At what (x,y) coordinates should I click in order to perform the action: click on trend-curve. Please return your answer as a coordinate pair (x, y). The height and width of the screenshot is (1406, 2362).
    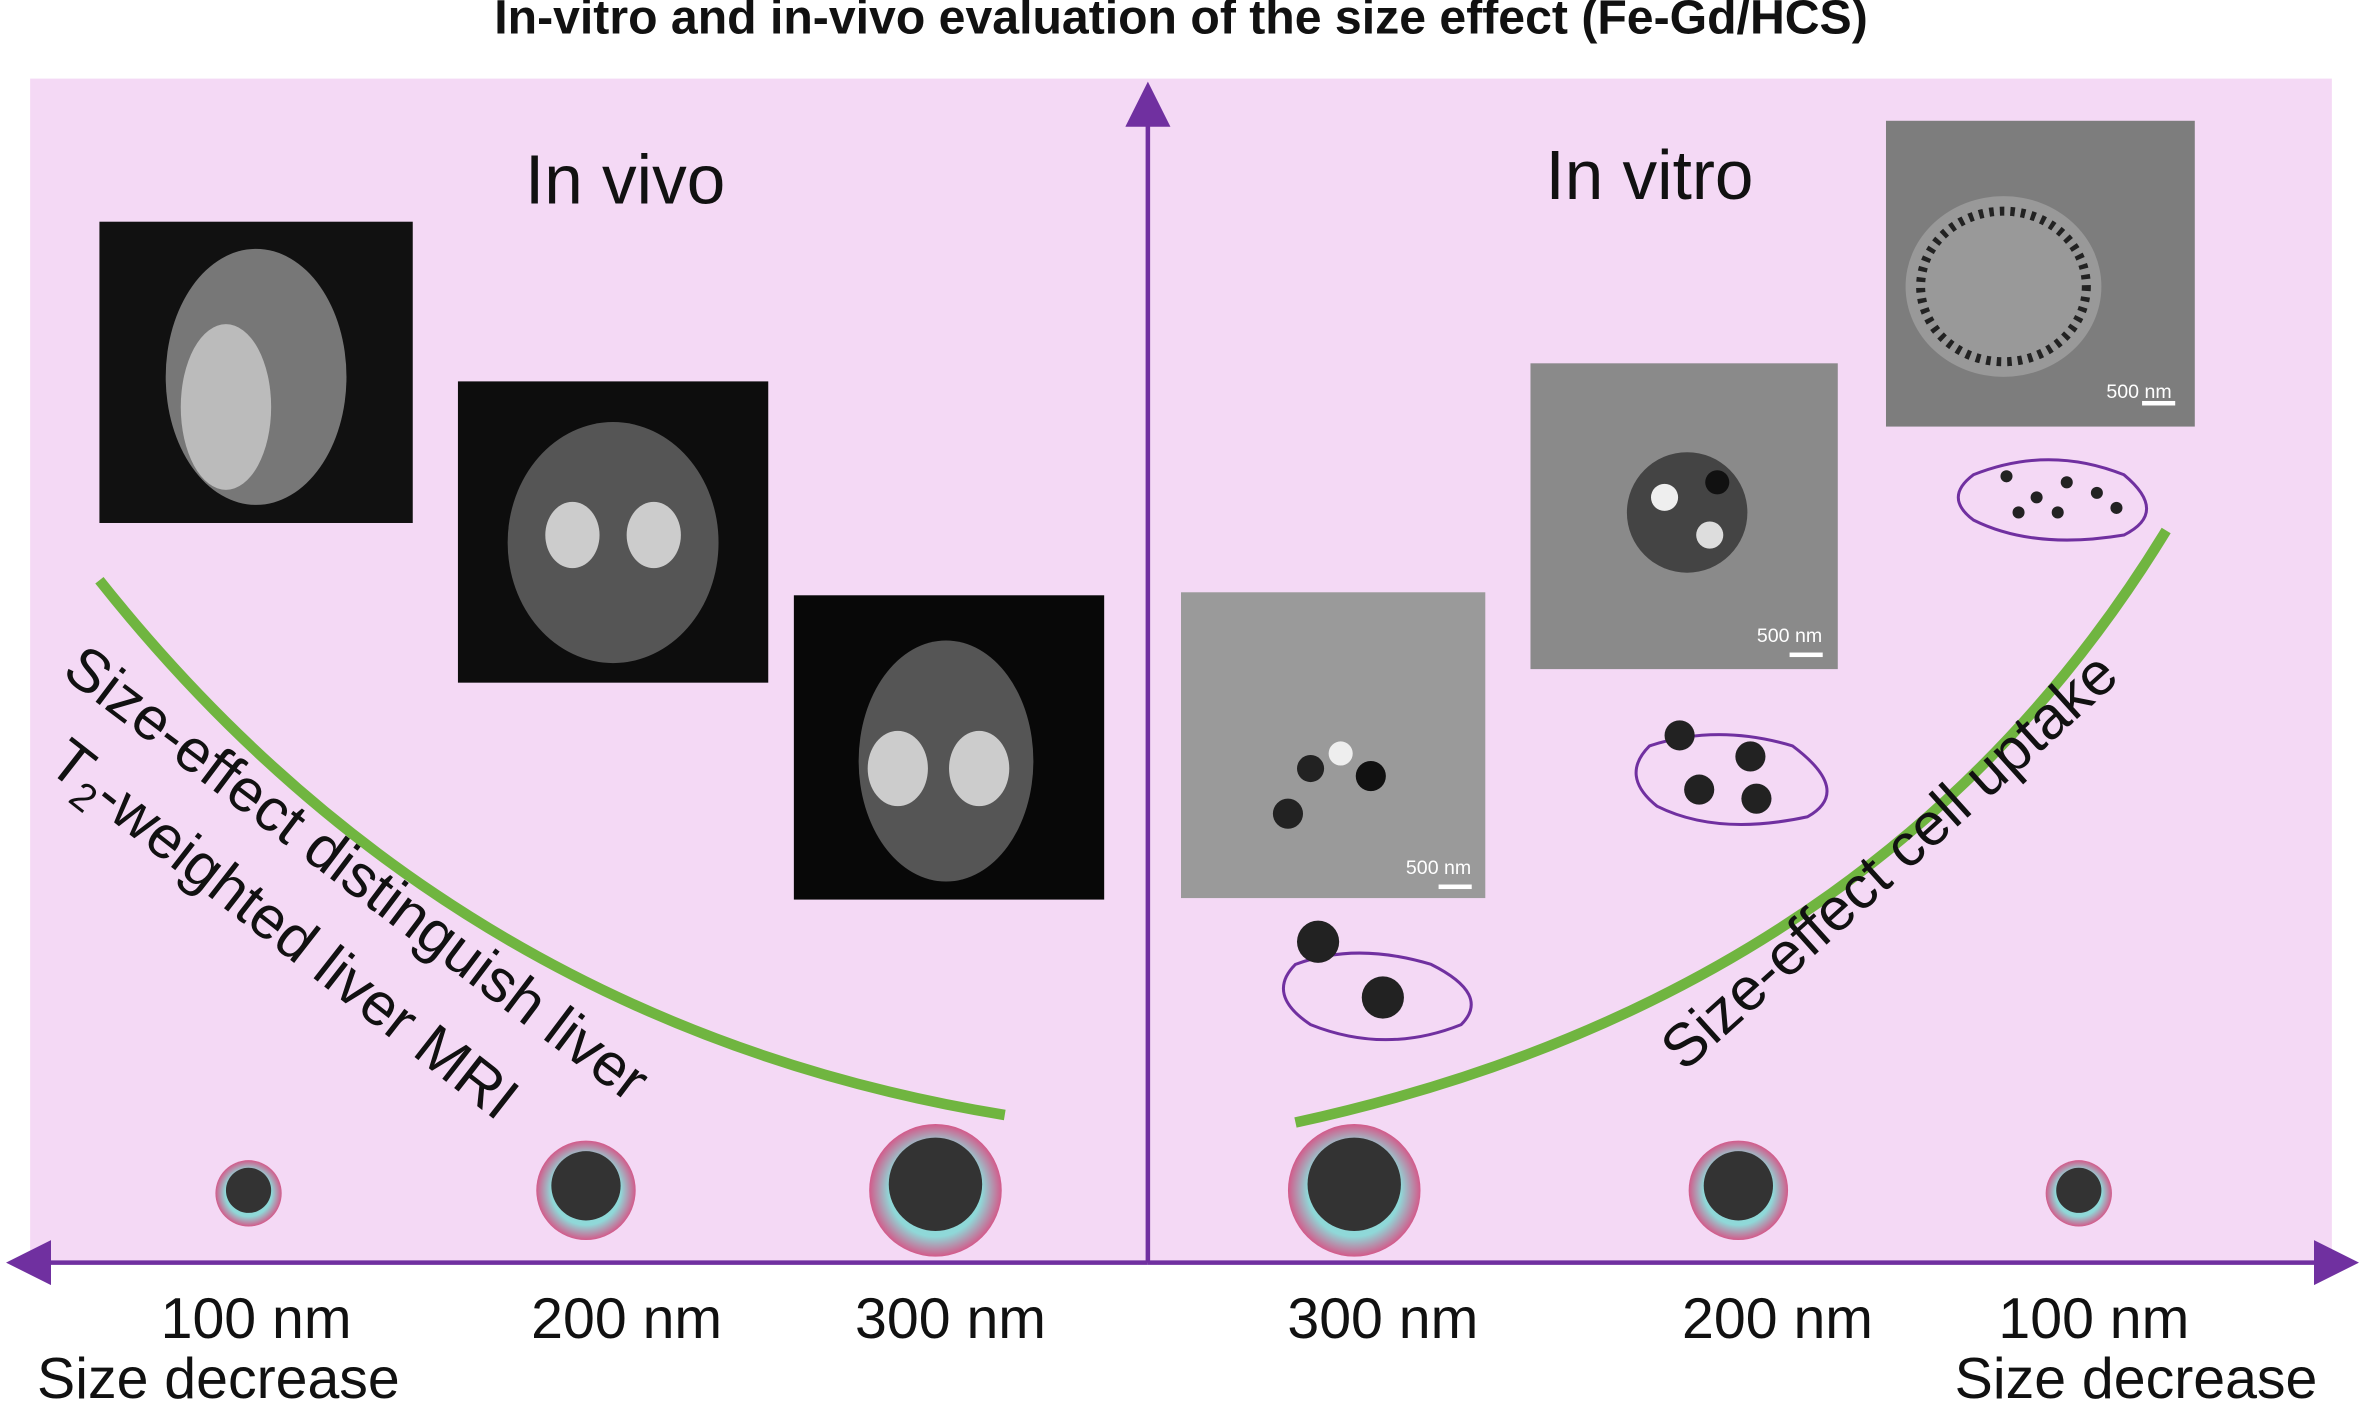
    Looking at the image, I should click on (550, 848).